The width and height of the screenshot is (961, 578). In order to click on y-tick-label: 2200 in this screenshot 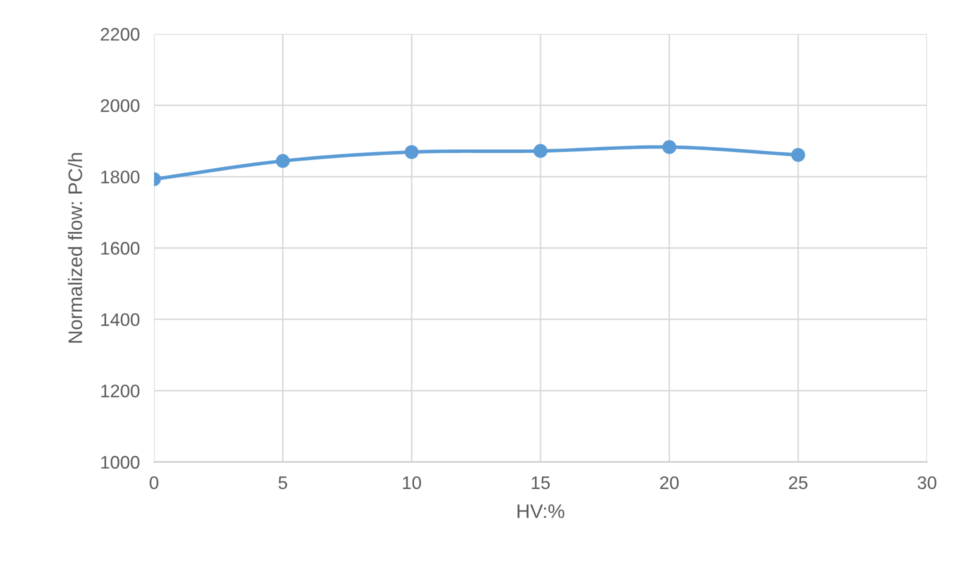, I will do `click(120, 34)`.